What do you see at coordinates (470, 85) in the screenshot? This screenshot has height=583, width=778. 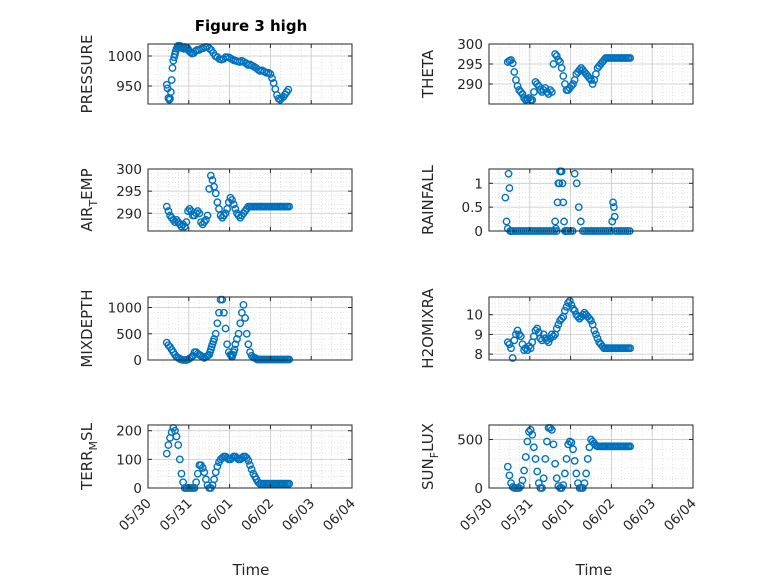 I see `y-tick-label: 290` at bounding box center [470, 85].